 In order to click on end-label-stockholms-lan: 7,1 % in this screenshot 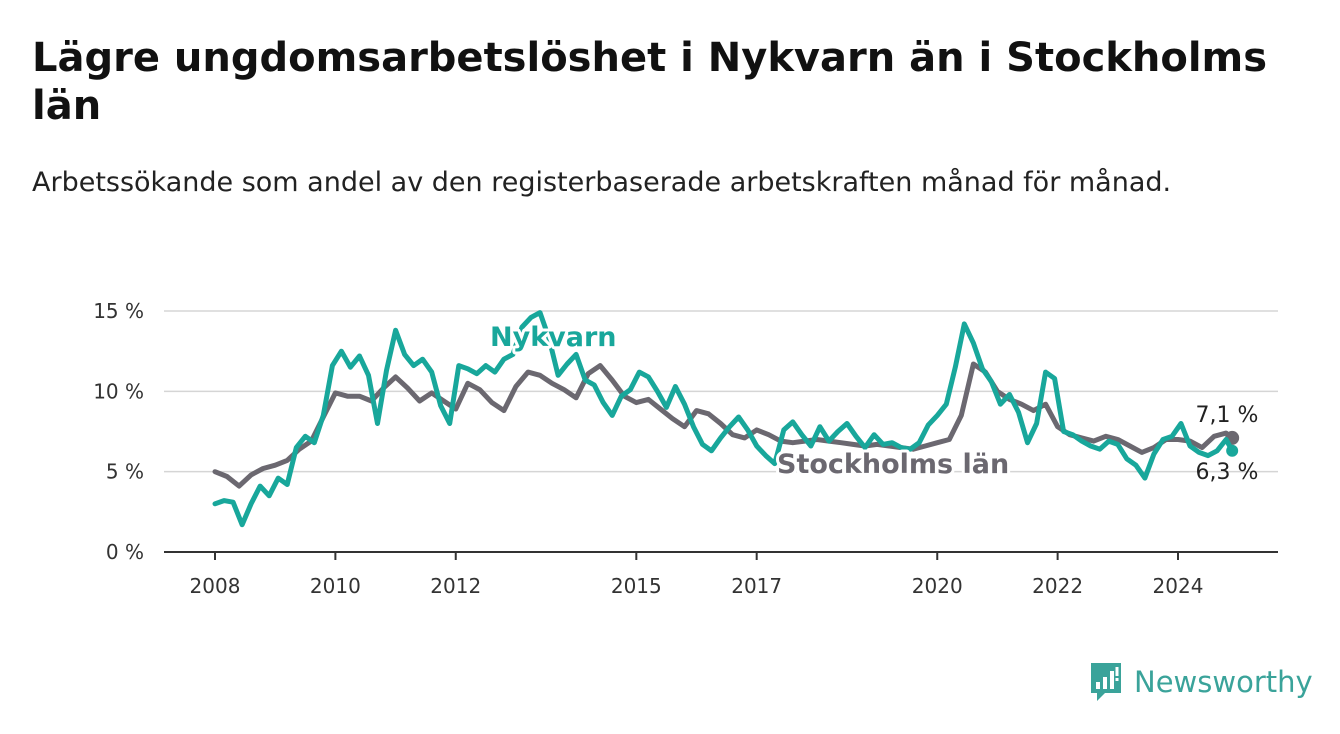, I will do `click(1227, 415)`.